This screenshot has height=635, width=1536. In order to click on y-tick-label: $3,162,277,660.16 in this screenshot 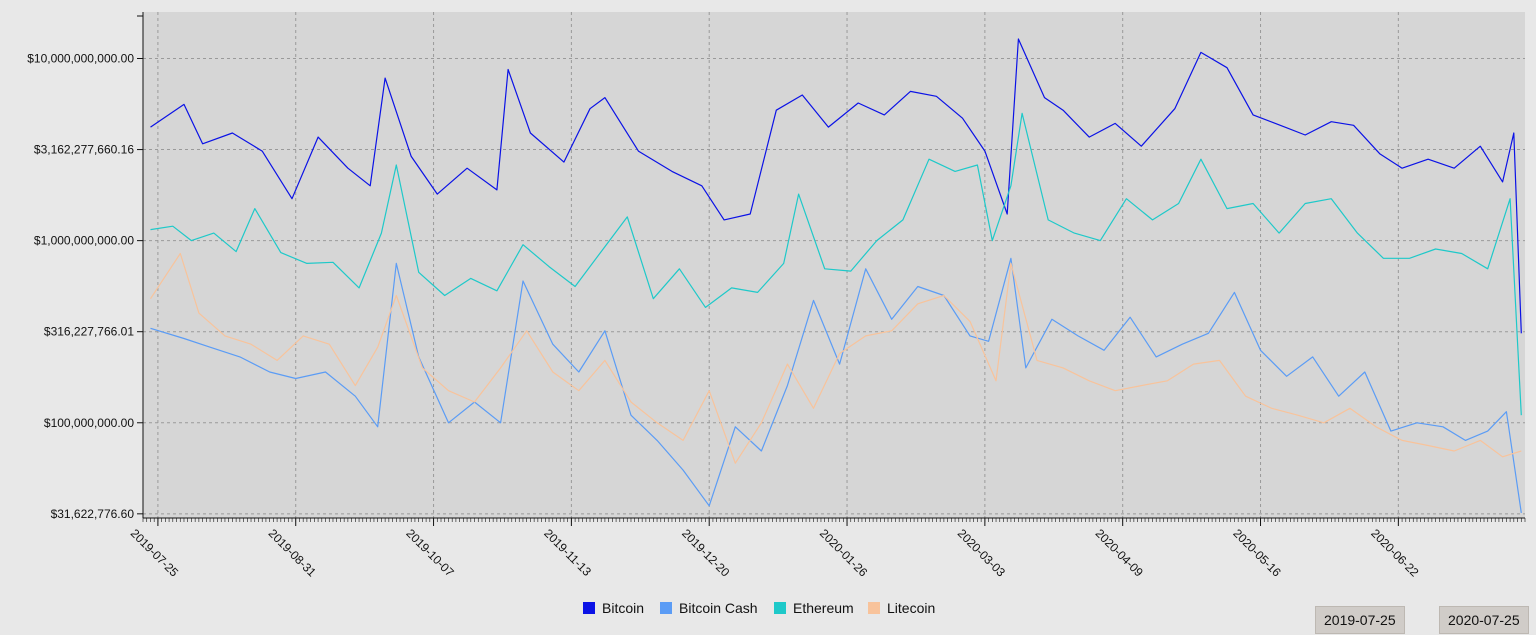, I will do `click(84, 150)`.